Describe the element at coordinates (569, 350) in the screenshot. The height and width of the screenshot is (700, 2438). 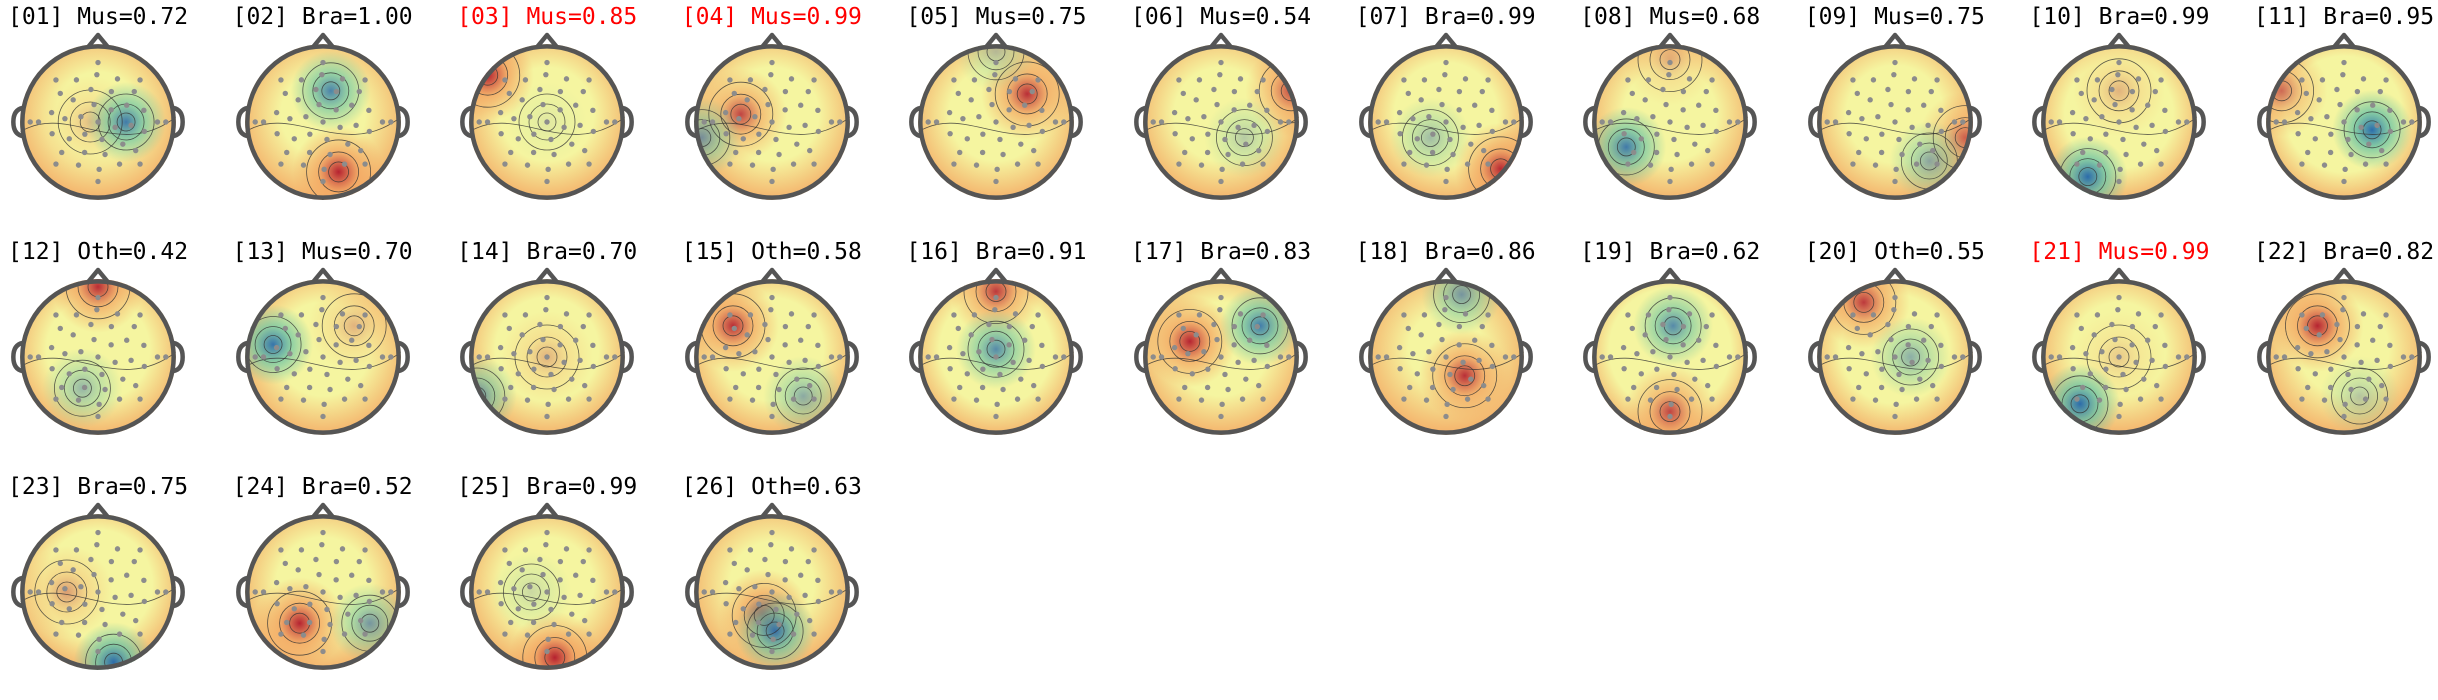
I see `component-cell-14: [14] Bra=0.70` at that location.